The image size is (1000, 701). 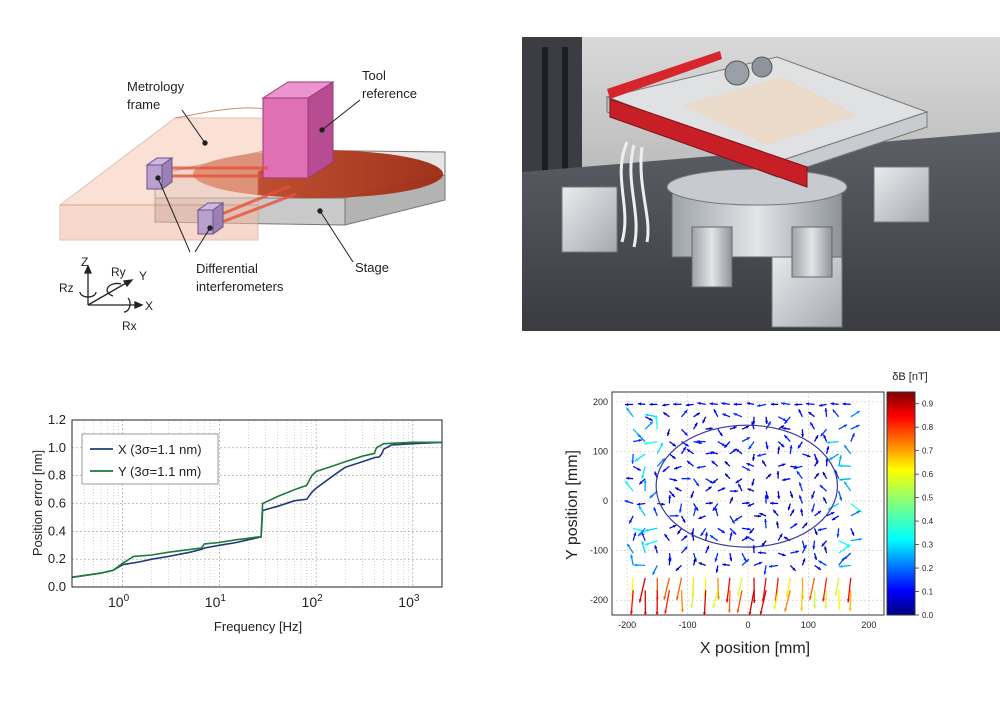 I want to click on y-axis-label: Position error [nm], so click(x=37, y=503).